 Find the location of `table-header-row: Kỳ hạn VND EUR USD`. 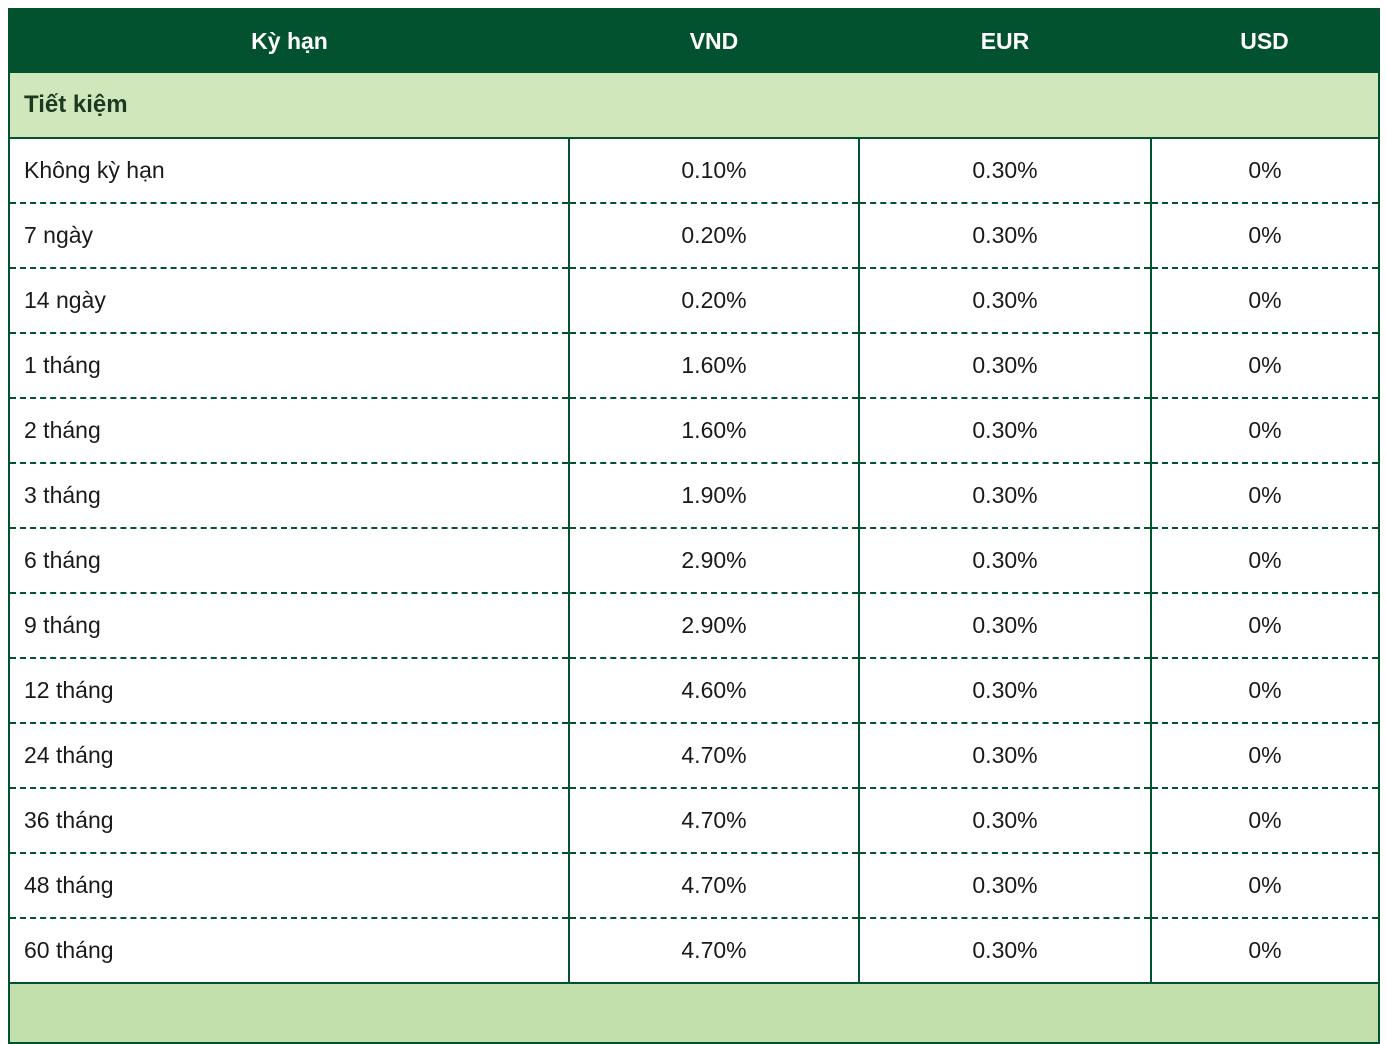

table-header-row: Kỳ hạn VND EUR USD is located at coordinates (694, 41).